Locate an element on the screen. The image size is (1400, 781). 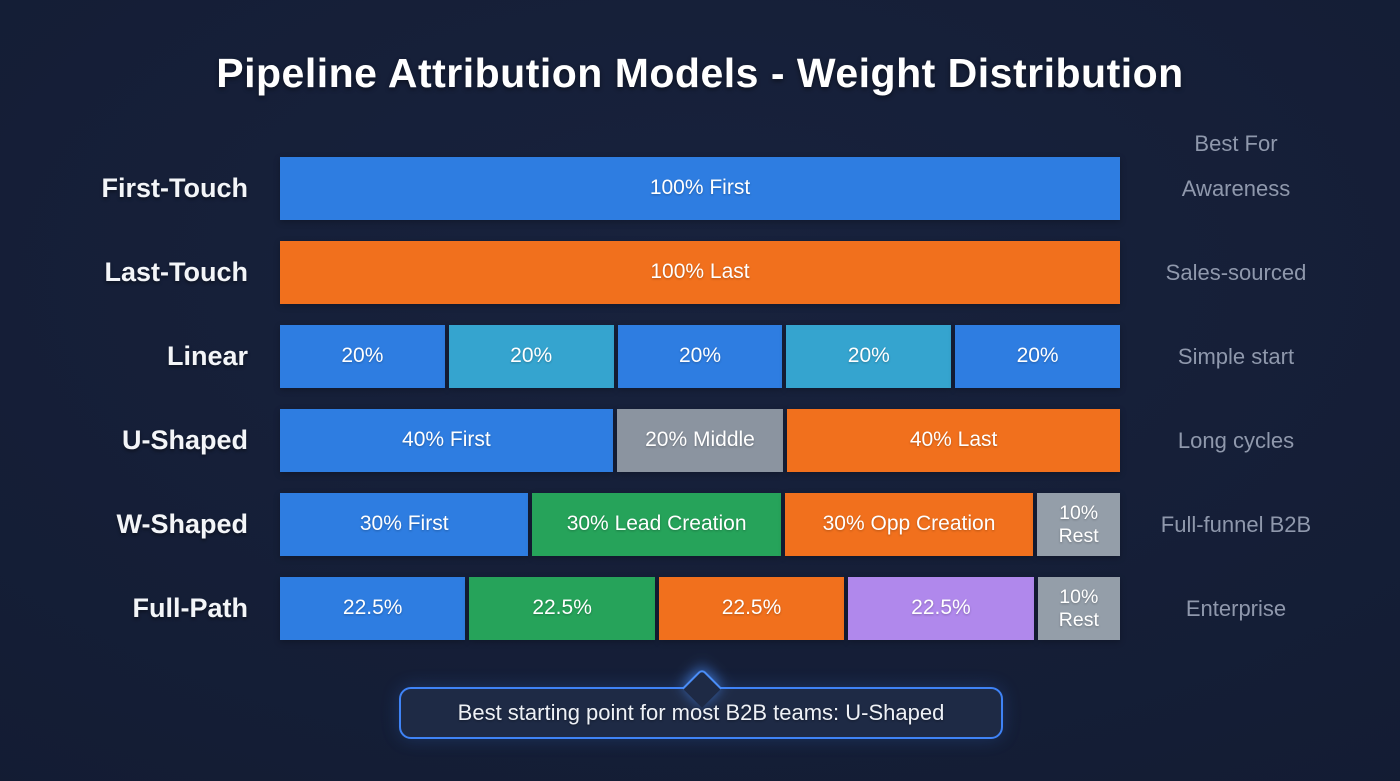
best-for-label: Full-funnel B2B is located at coordinates (1236, 524).